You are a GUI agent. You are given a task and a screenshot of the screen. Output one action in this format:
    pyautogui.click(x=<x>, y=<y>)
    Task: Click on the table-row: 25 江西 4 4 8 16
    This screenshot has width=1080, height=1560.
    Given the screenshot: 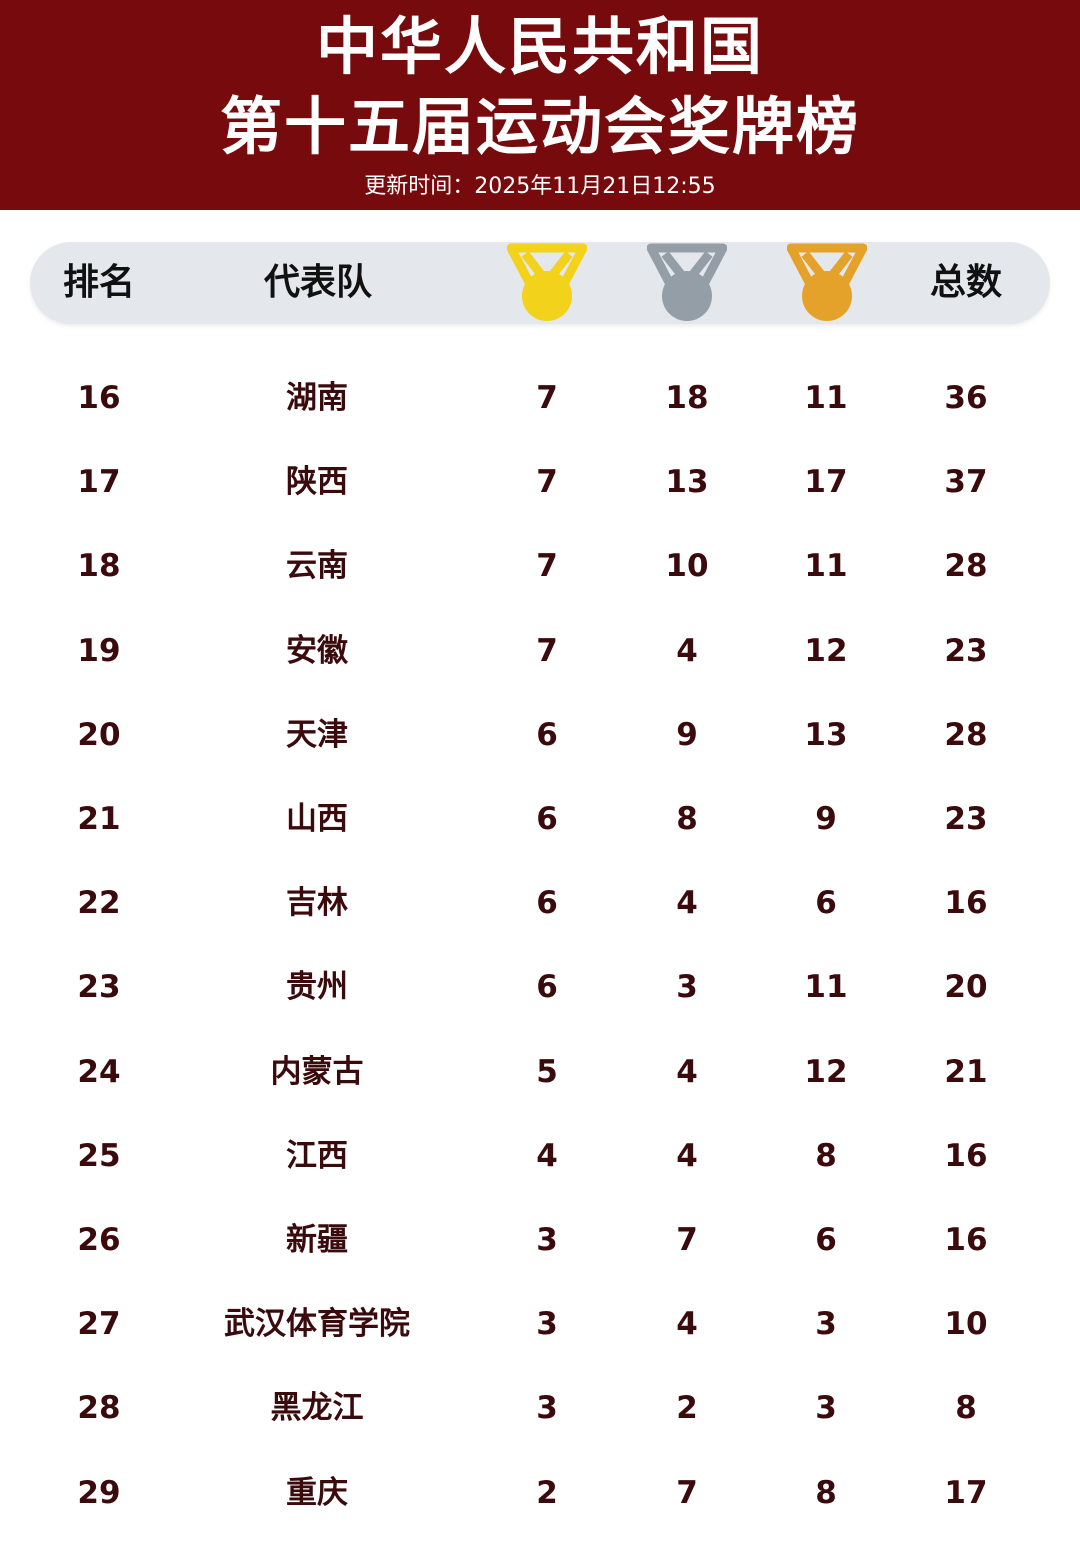 What is the action you would take?
    pyautogui.click(x=540, y=1156)
    